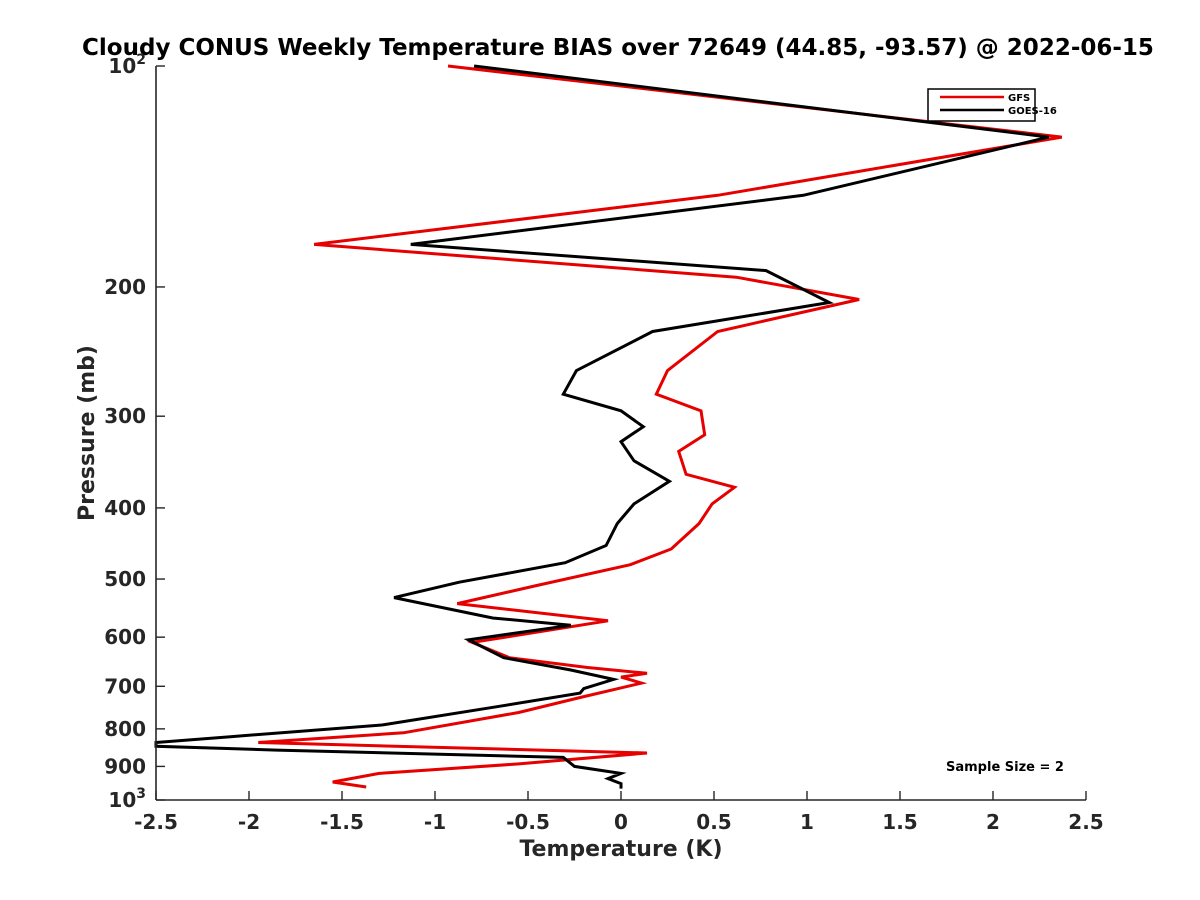 Image resolution: width=1200 pixels, height=900 pixels. I want to click on x-ticks: -2.5 -2 -1.5 -1 -0.5 0 0.5 1 1.5 2 2.5, so click(619, 812).